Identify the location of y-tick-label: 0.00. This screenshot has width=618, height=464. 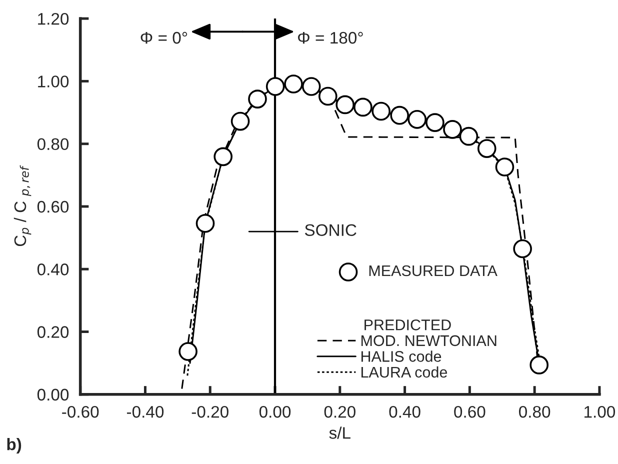
(53, 394).